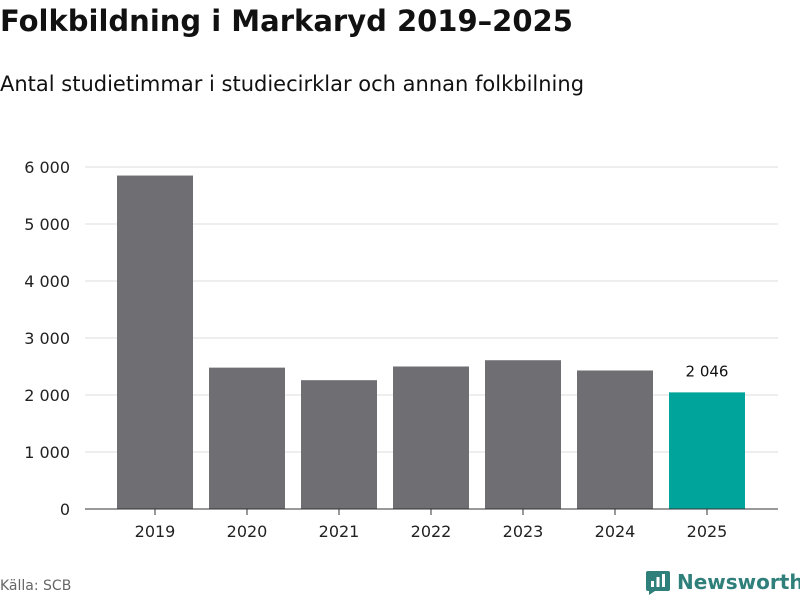 The height and width of the screenshot is (600, 800). What do you see at coordinates (65, 509) in the screenshot?
I see `y-tick-label: 0` at bounding box center [65, 509].